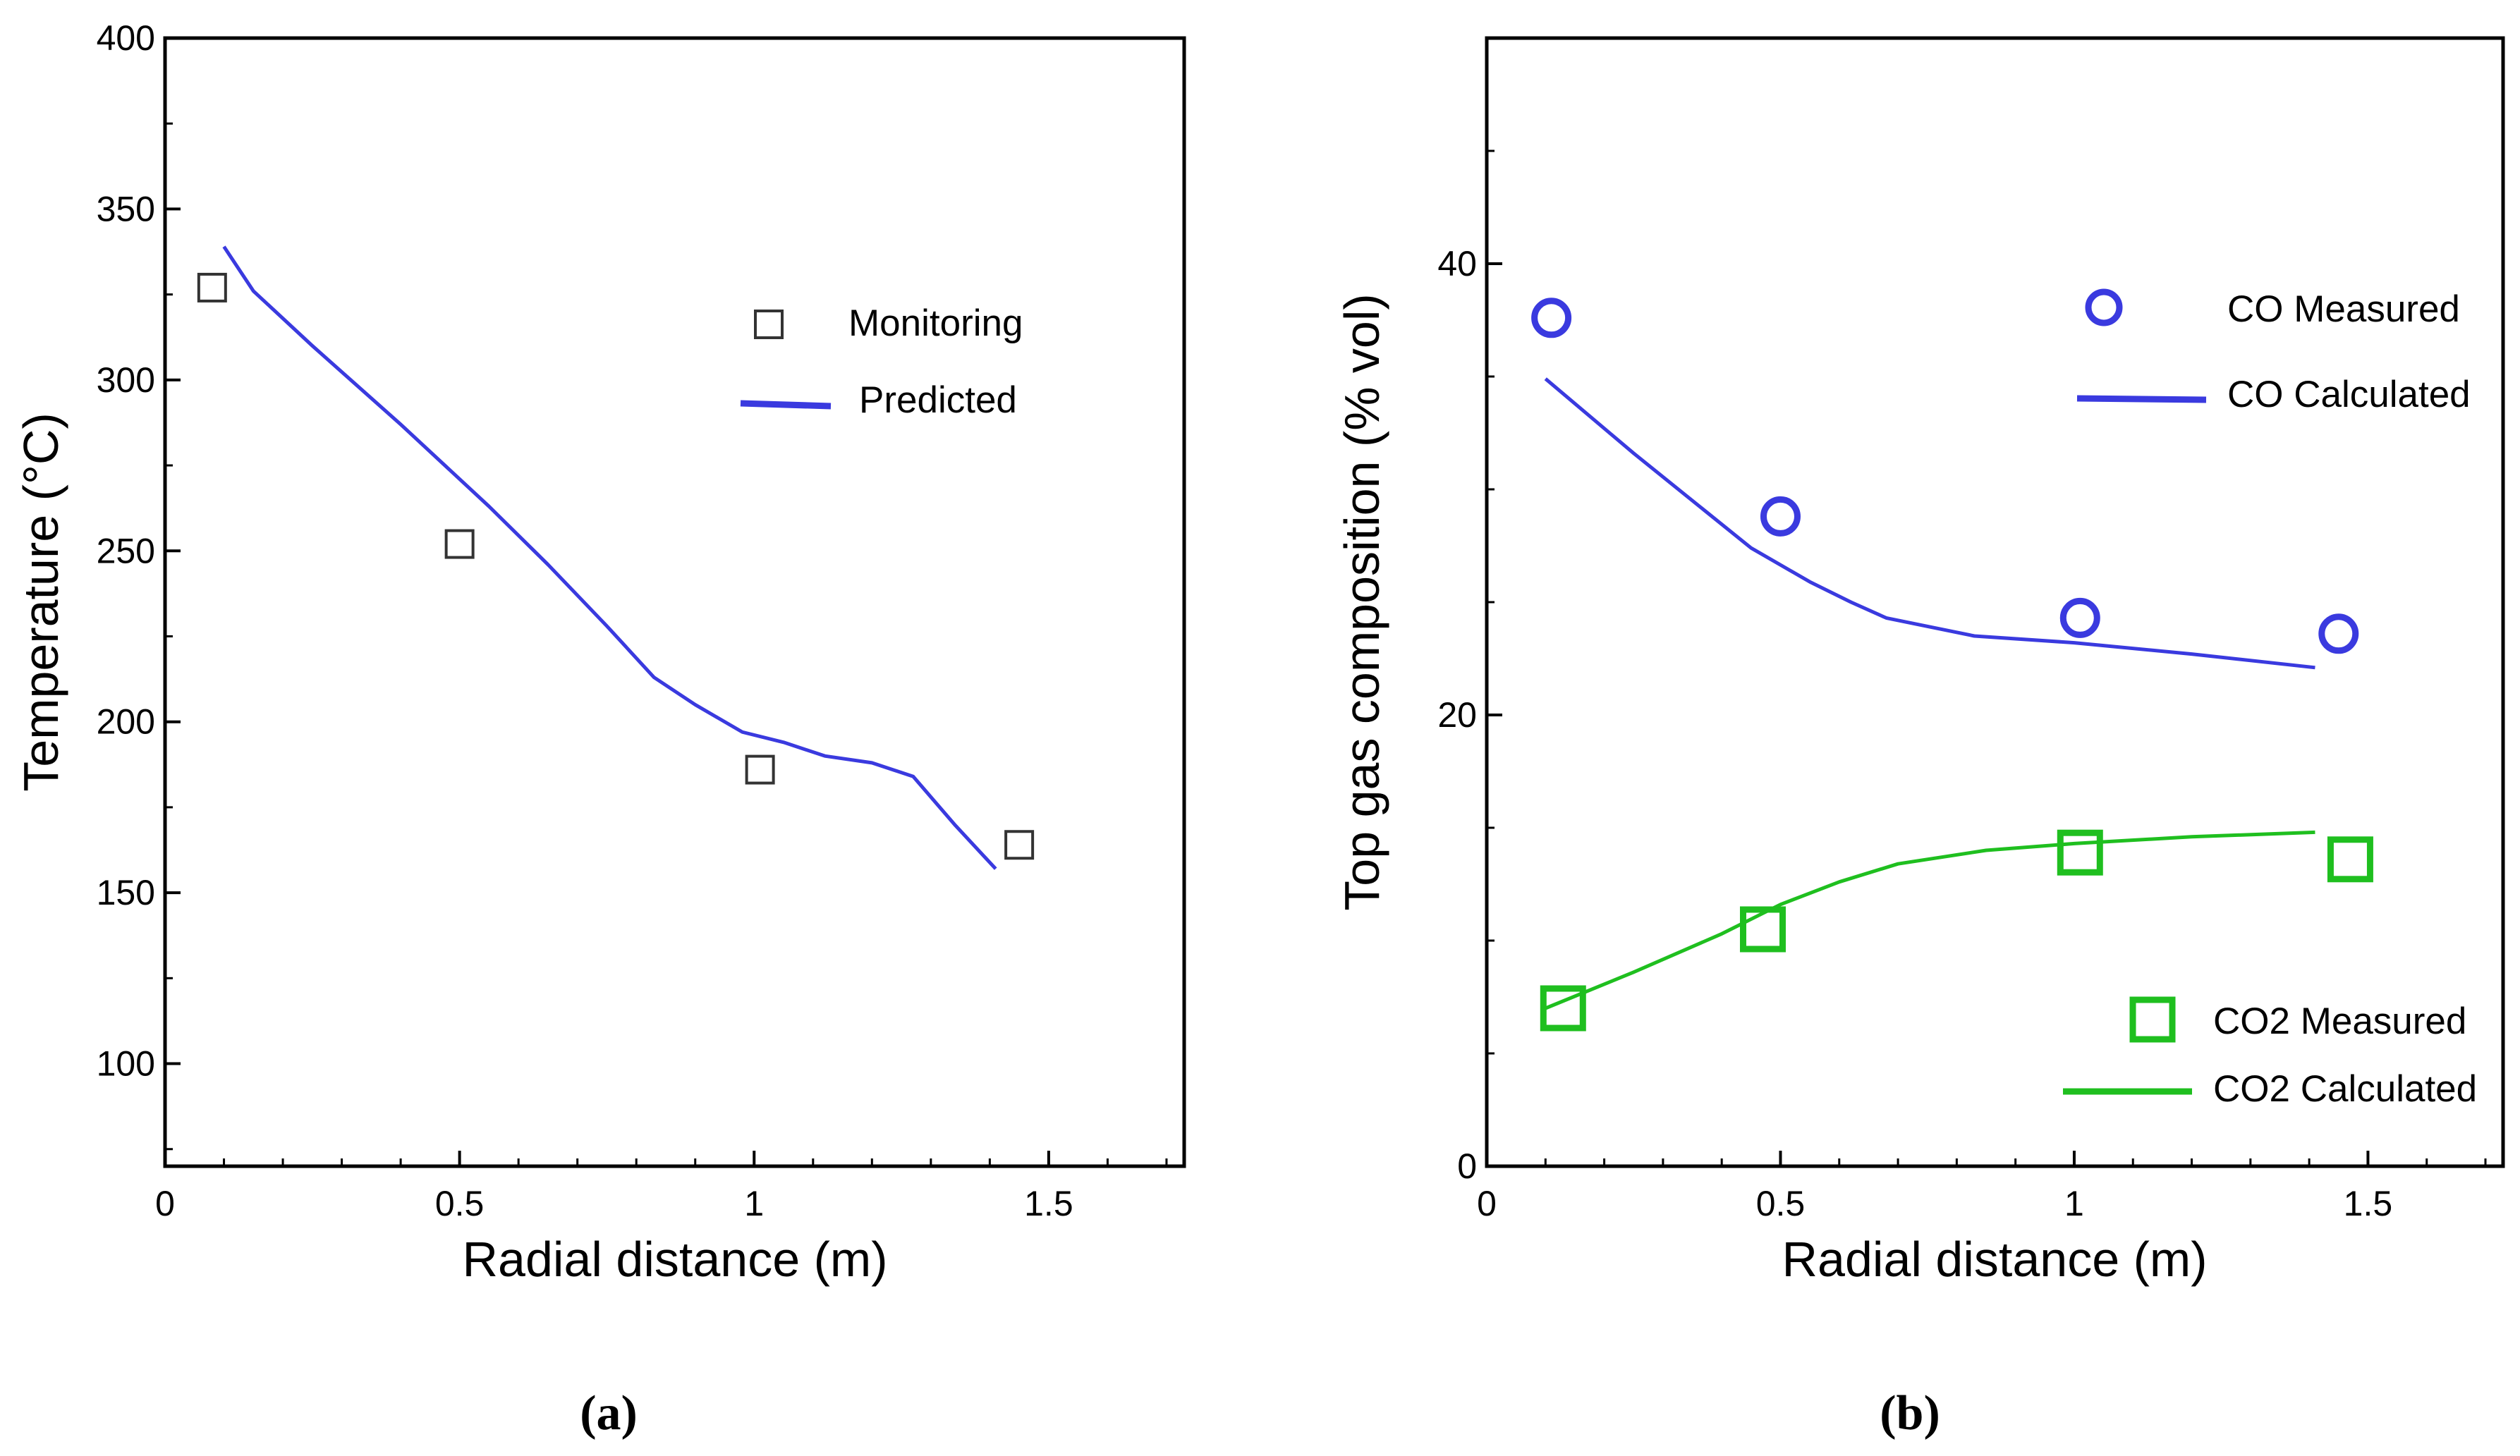  What do you see at coordinates (126, 209) in the screenshot?
I see `y-tick-label: 350` at bounding box center [126, 209].